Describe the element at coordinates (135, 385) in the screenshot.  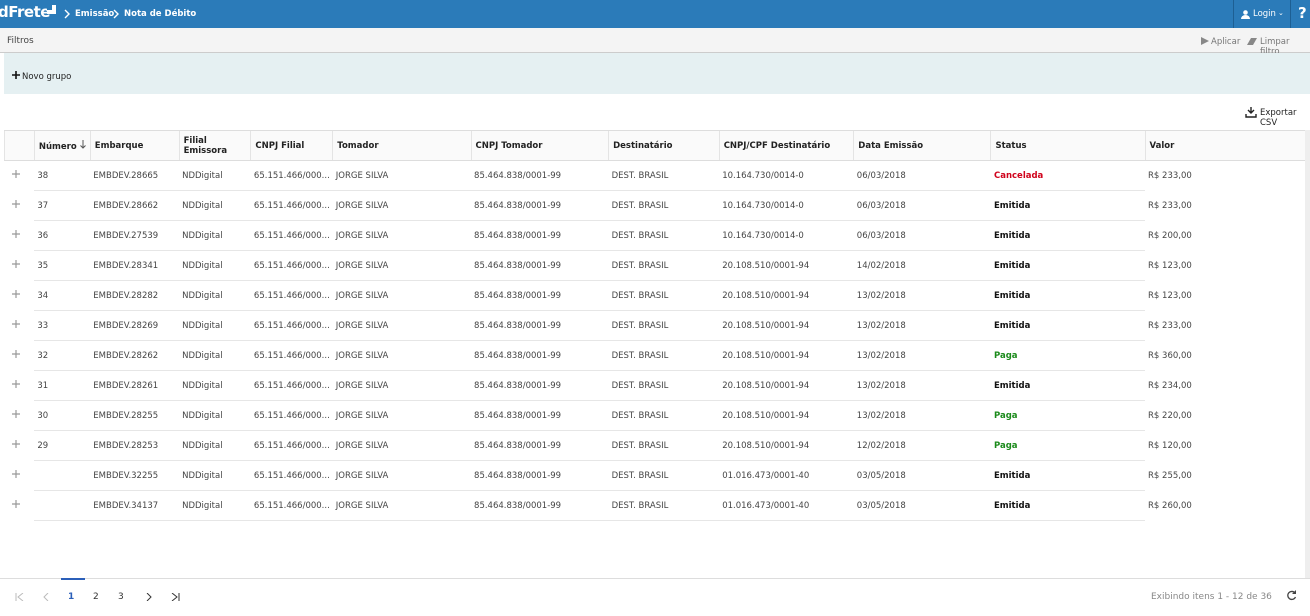
I see `table-cell: EMBDEV.28261` at that location.